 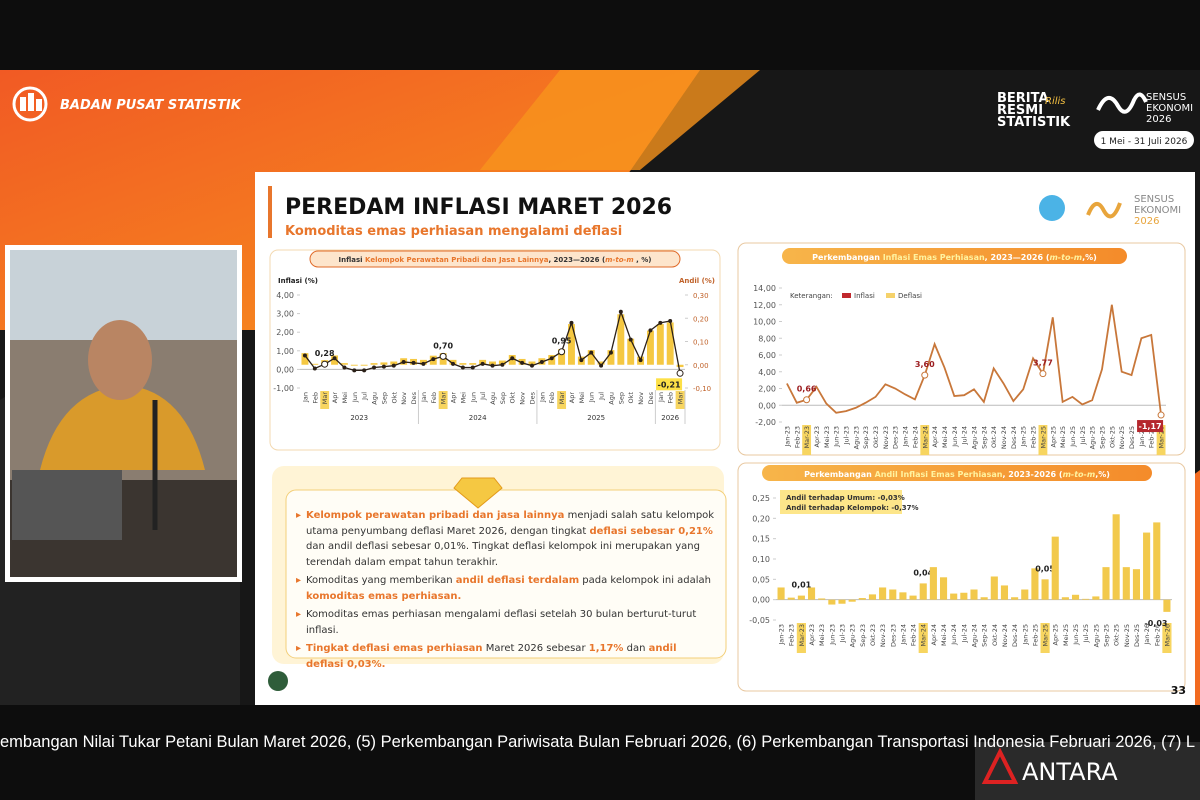 What do you see at coordinates (1144, 142) in the screenshot?
I see `sensus-dates: 1 Mei - 31 Juli 2026` at bounding box center [1144, 142].